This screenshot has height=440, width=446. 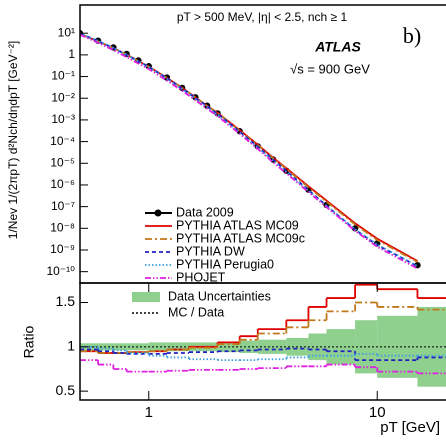 What do you see at coordinates (410, 427) in the screenshot?
I see `x-axis-label: pT [GeV]` at bounding box center [410, 427].